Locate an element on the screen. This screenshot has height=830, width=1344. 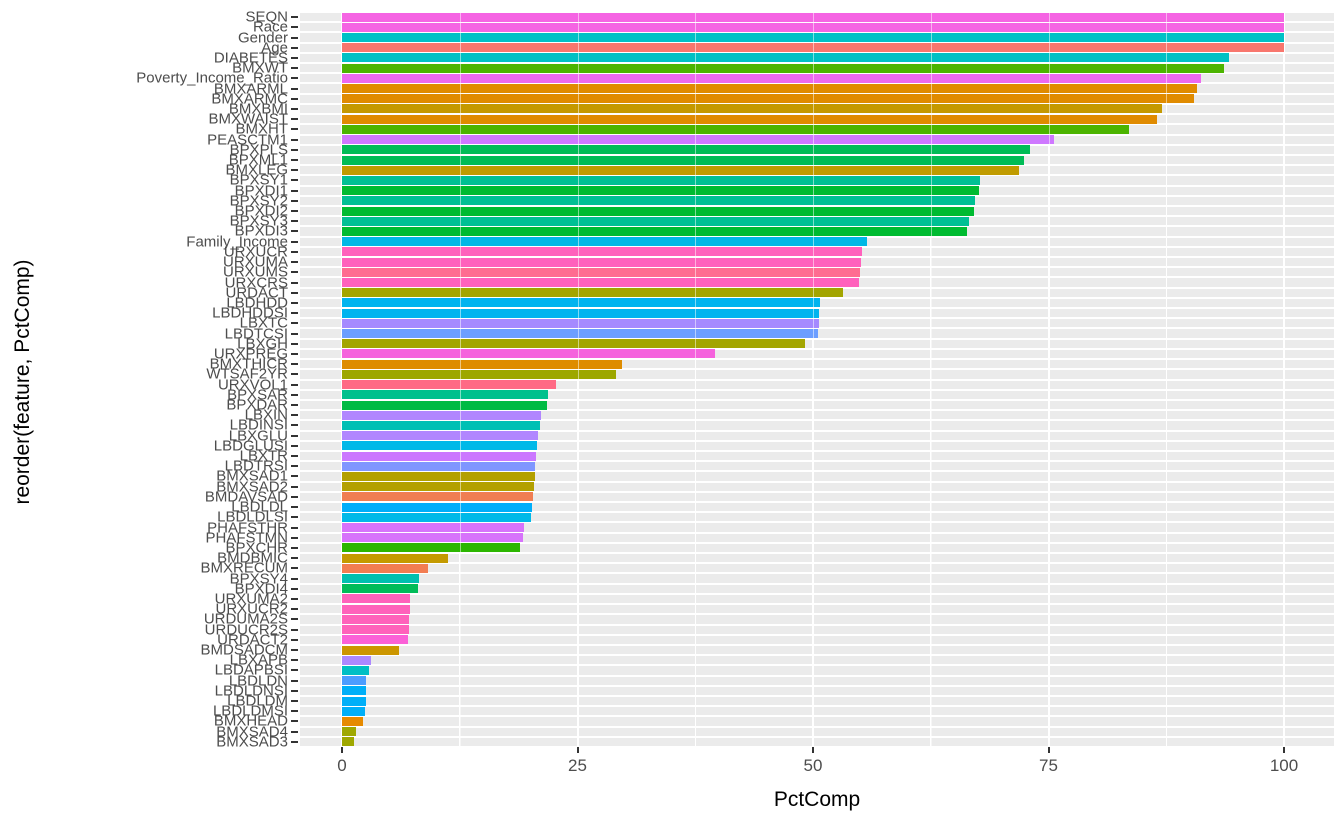
y-label-LBXTR: LBXTR is located at coordinates (263, 456).